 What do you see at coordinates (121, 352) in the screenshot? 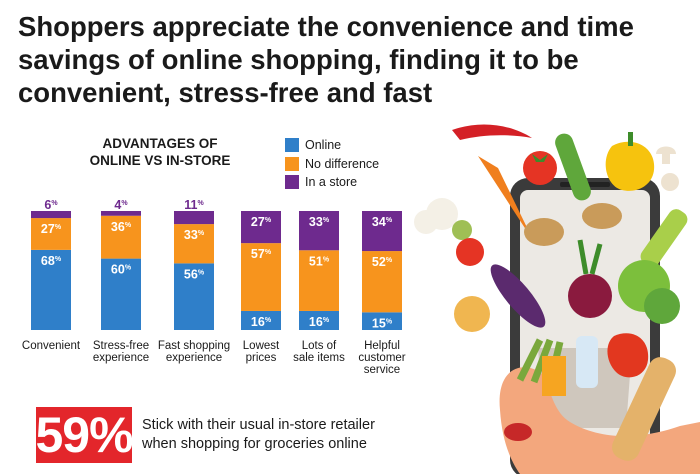
I see `category-label-2: Stress-free experience` at bounding box center [121, 352].